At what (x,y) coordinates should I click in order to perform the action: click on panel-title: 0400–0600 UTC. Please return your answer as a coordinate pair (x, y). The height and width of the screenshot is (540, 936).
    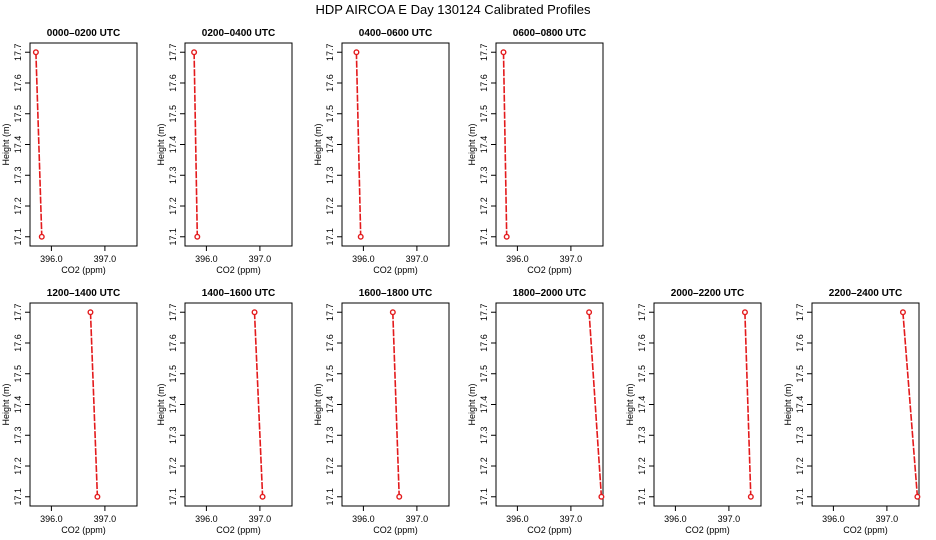
    Looking at the image, I should click on (395, 33).